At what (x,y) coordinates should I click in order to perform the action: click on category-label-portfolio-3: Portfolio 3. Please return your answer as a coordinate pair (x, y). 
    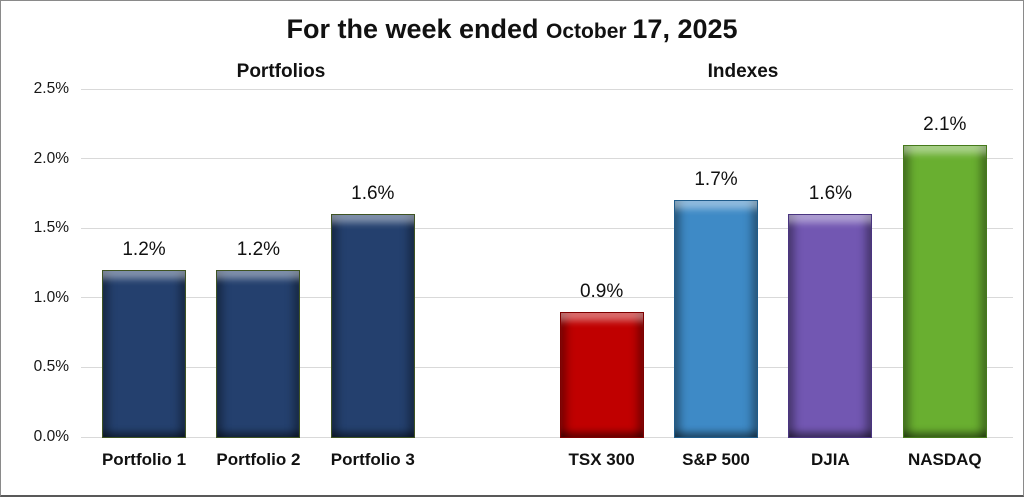
    Looking at the image, I should click on (372, 459).